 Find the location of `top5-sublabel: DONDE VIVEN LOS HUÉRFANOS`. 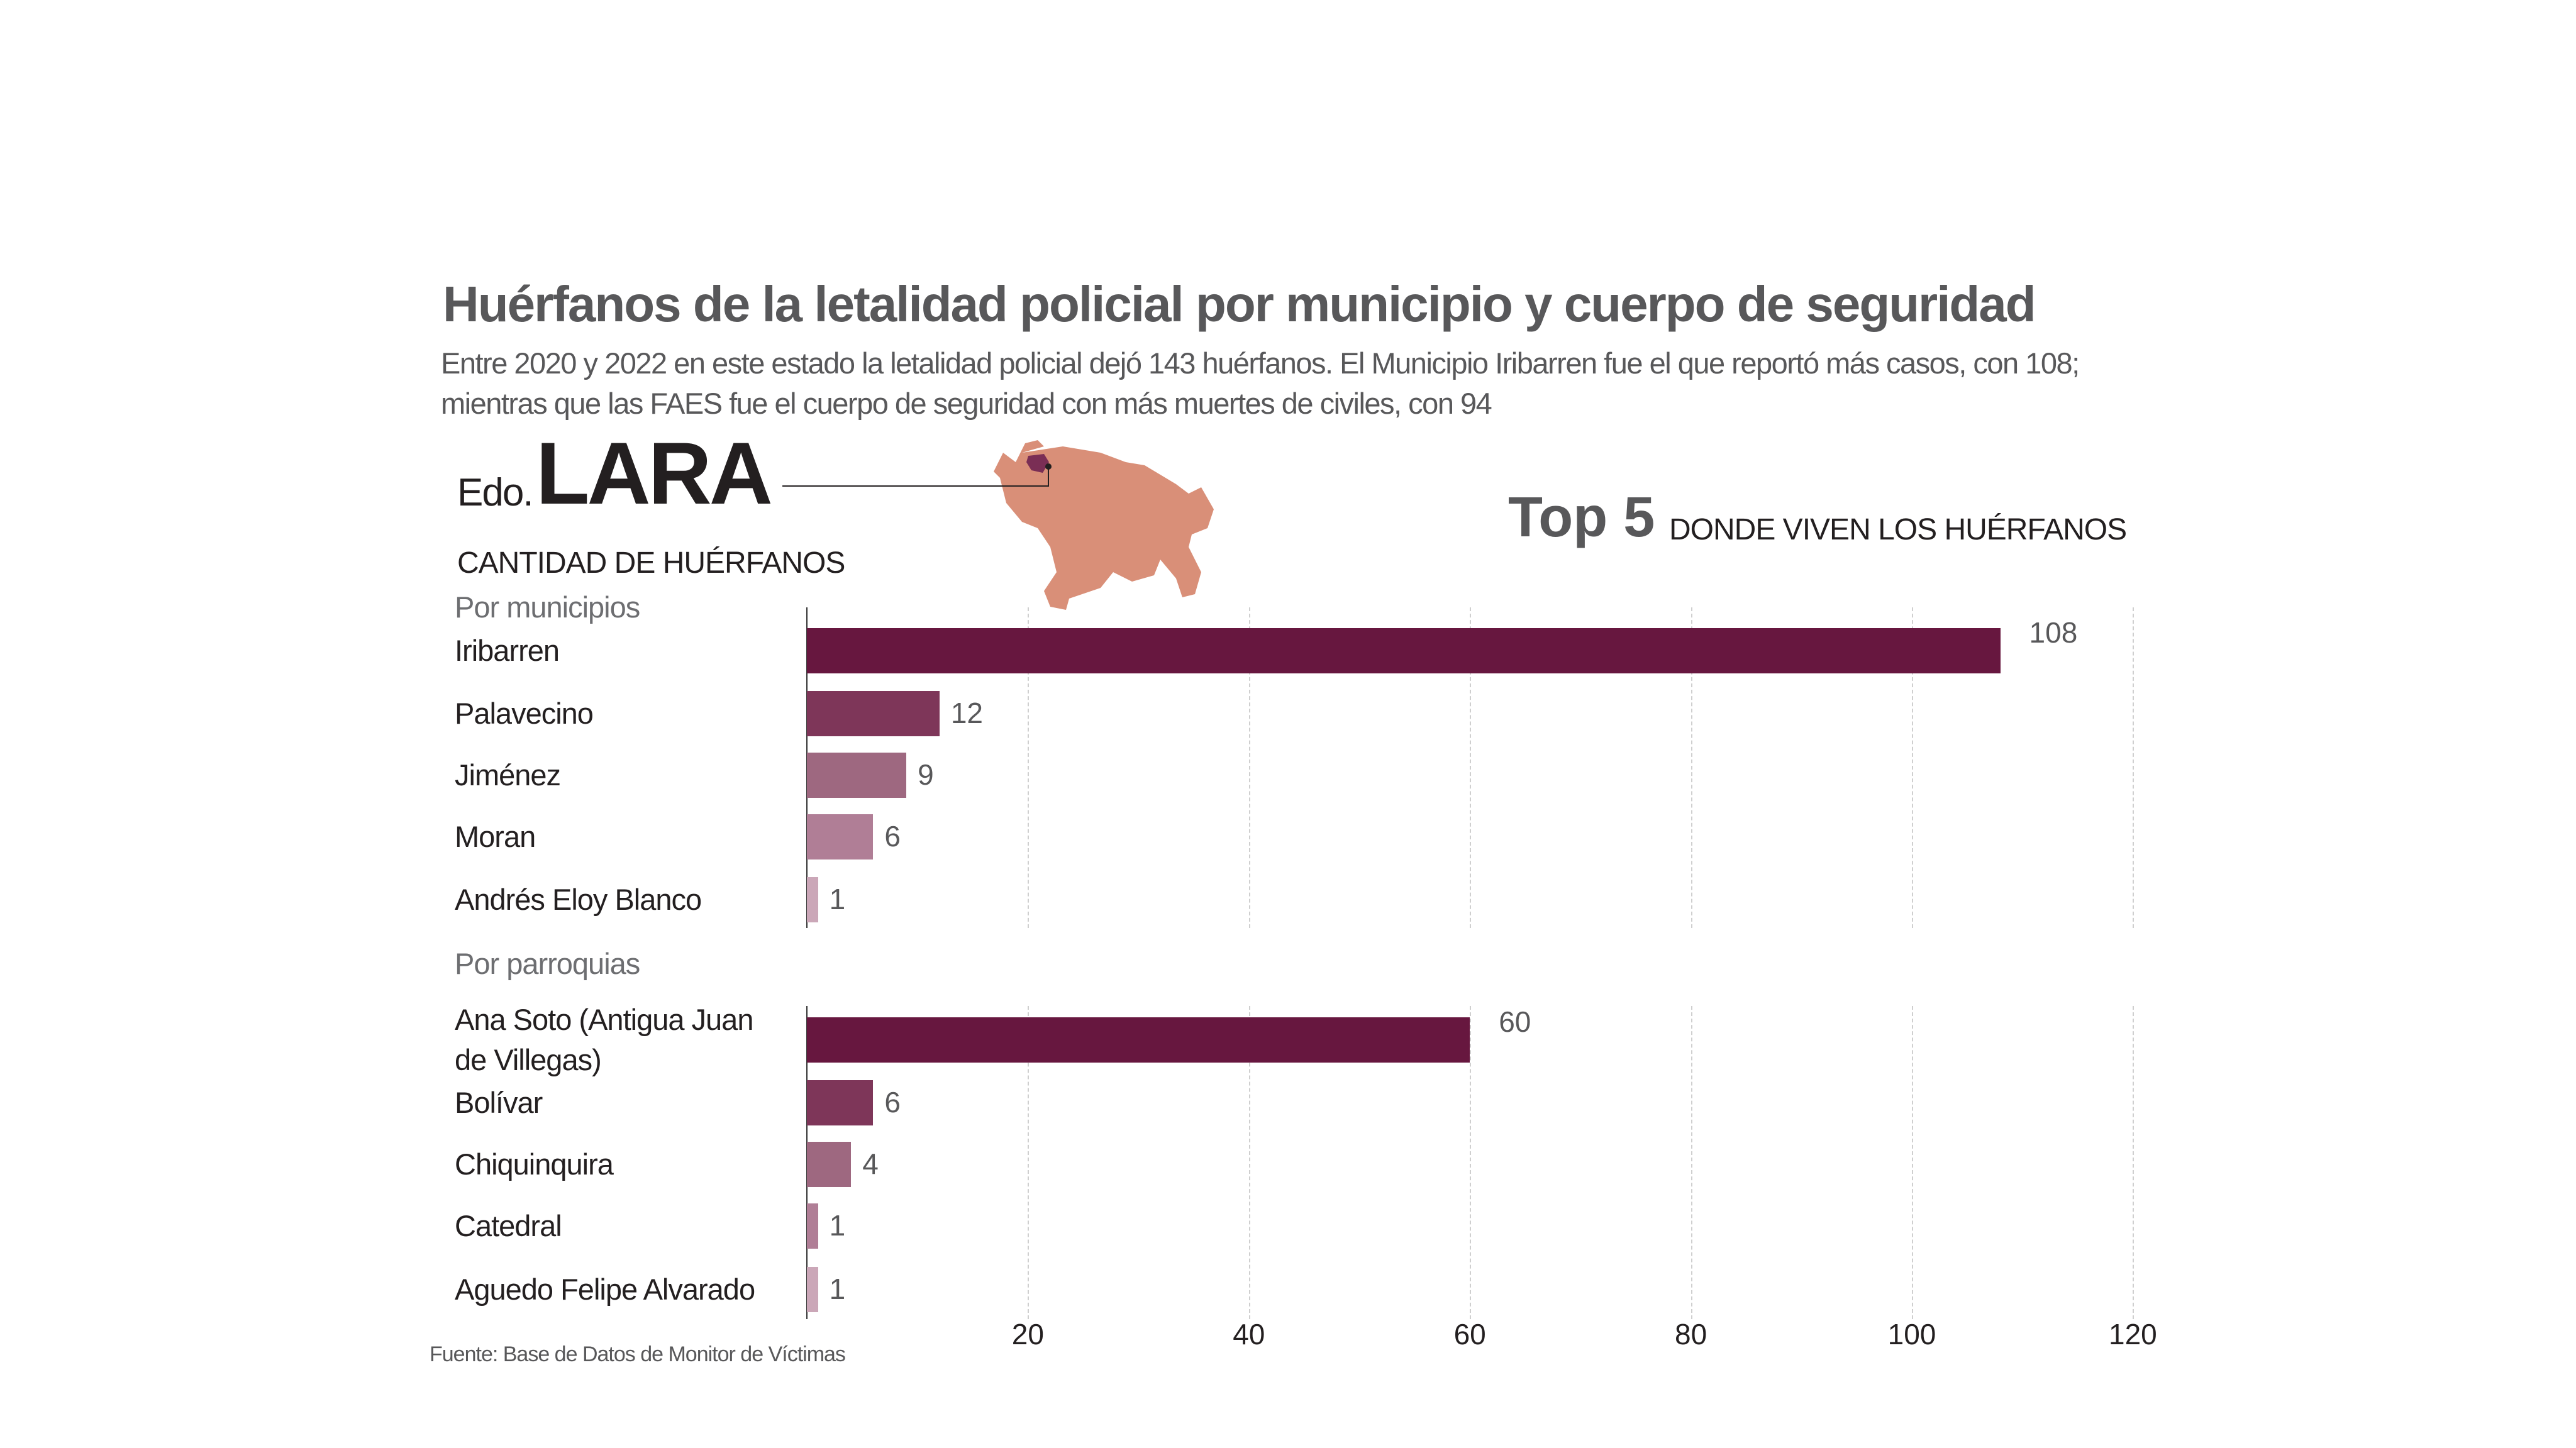

top5-sublabel: DONDE VIVEN LOS HUÉRFANOS is located at coordinates (1898, 529).